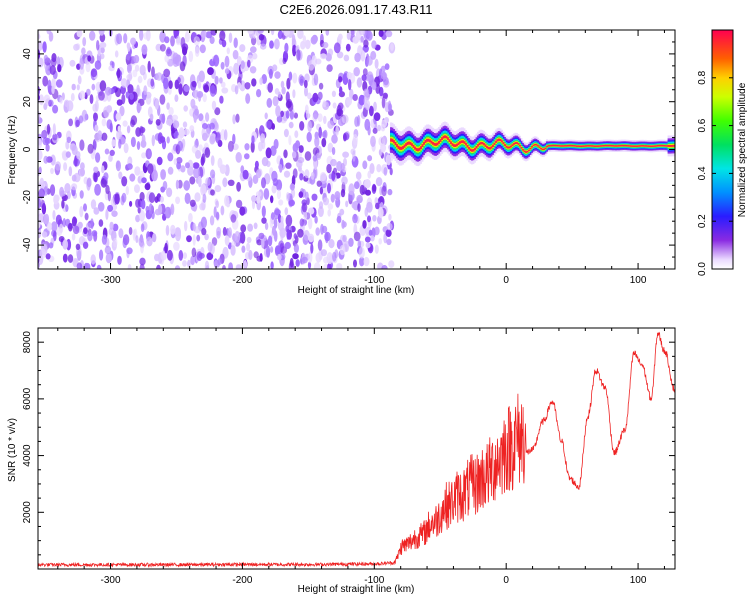 The height and width of the screenshot is (600, 750). I want to click on spectrogram-ylabel: Frequency (Hz), so click(12, 150).